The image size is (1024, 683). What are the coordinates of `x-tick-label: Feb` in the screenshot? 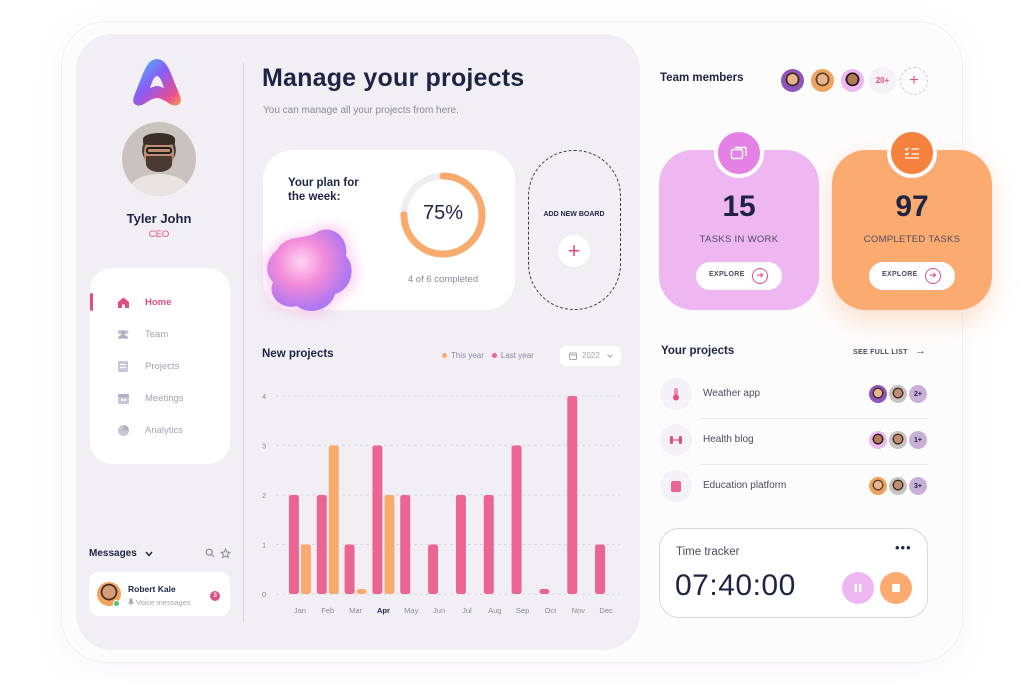 It's located at (327, 610).